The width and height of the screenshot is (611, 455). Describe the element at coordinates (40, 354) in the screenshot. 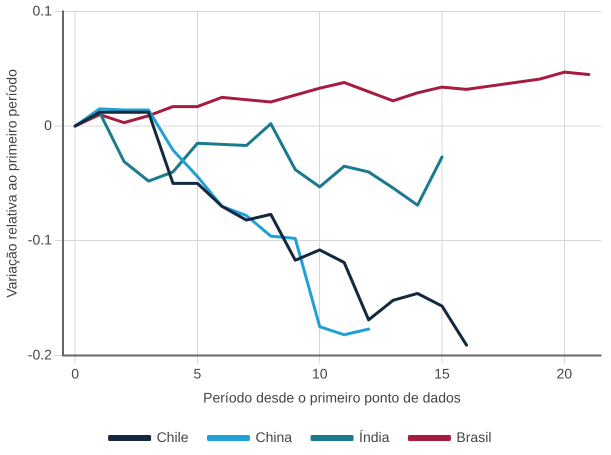

I see `y-tick-label: -0.2` at that location.